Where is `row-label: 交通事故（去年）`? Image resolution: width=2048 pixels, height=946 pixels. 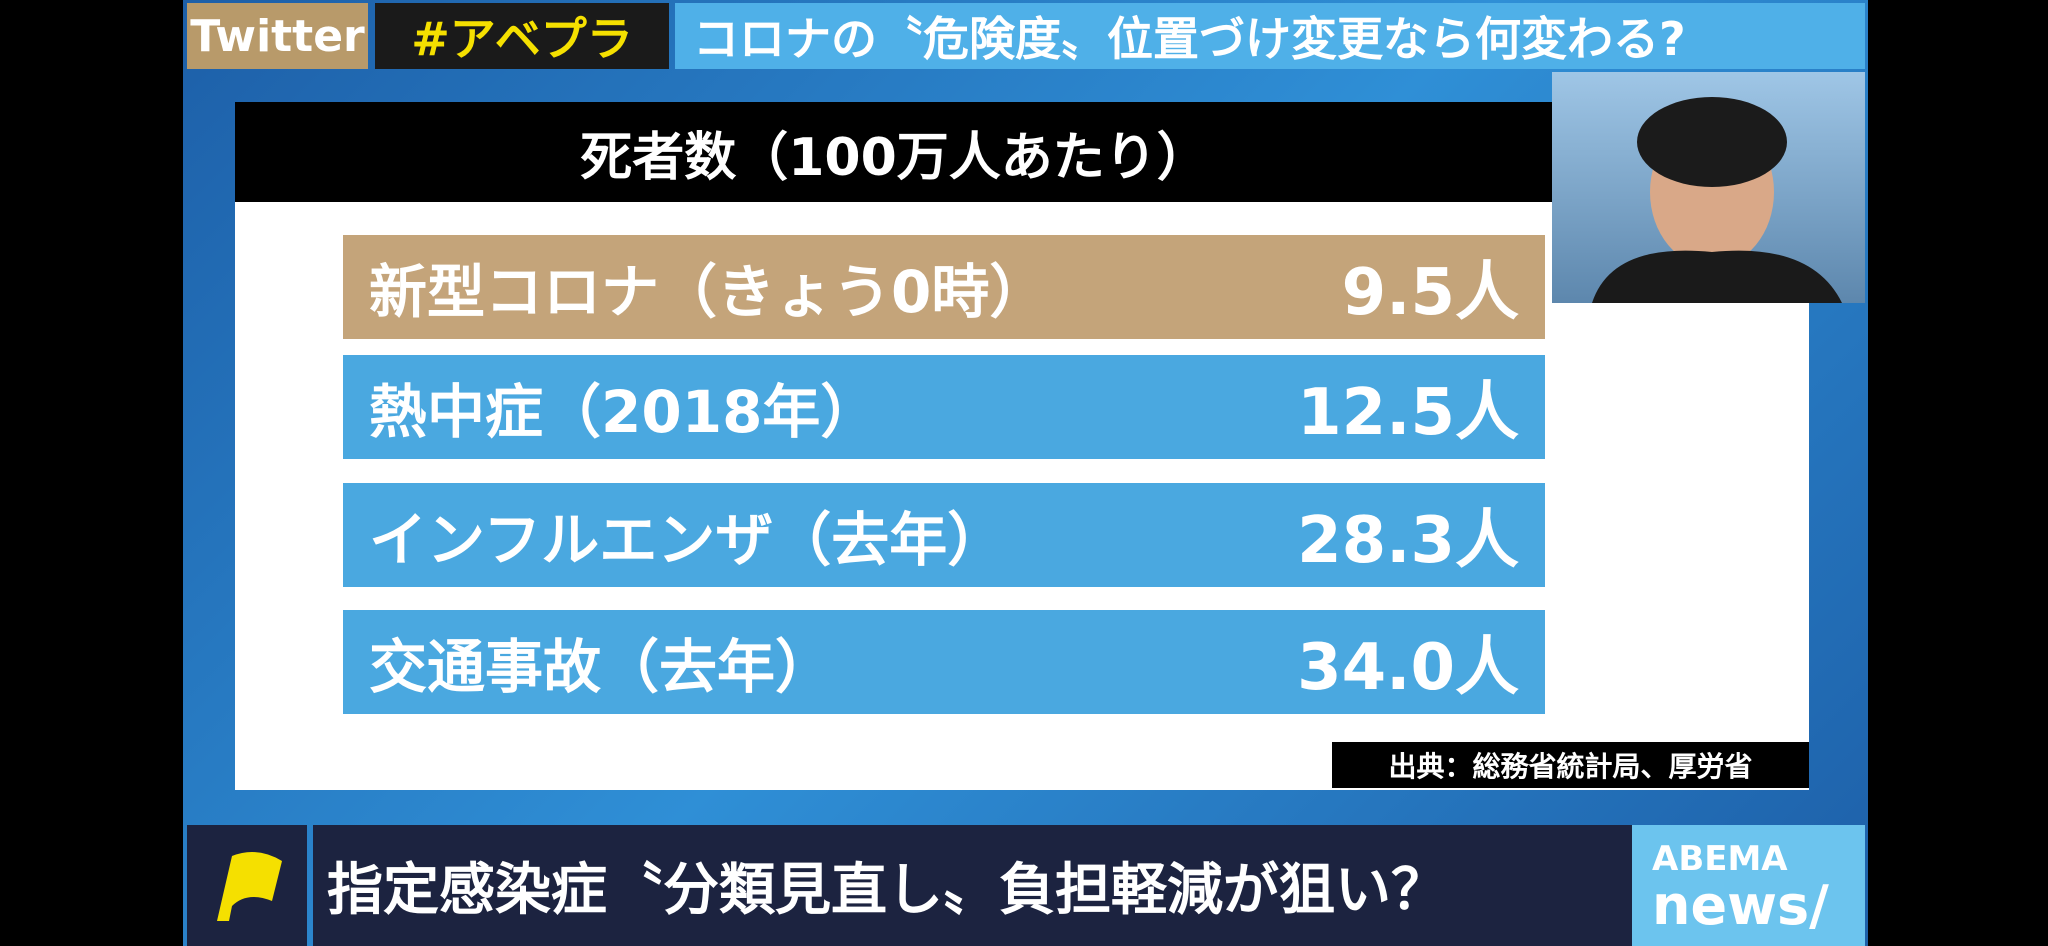
row-label: 交通事故（去年） is located at coordinates (601, 667).